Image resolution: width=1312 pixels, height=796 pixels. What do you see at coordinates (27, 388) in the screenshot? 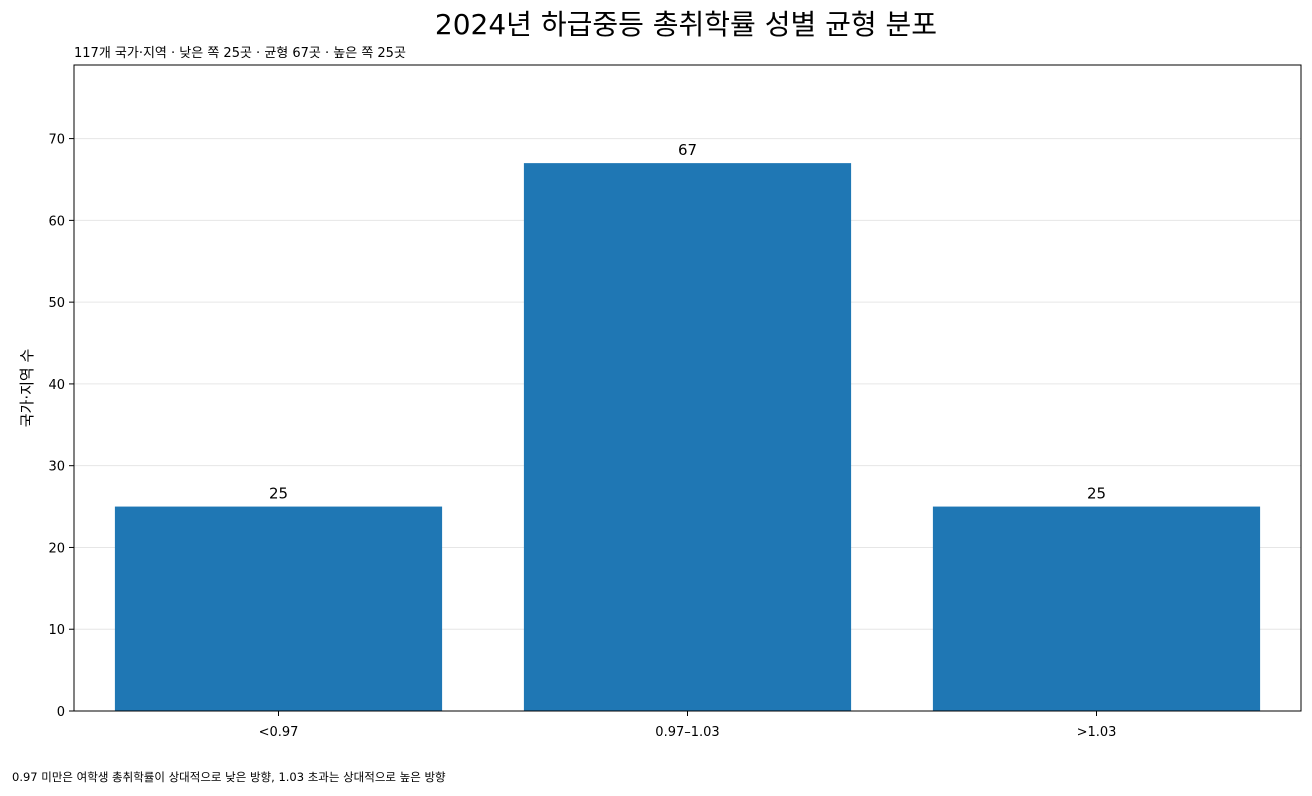
I see `y-axis-label: 국가·지역 수` at bounding box center [27, 388].